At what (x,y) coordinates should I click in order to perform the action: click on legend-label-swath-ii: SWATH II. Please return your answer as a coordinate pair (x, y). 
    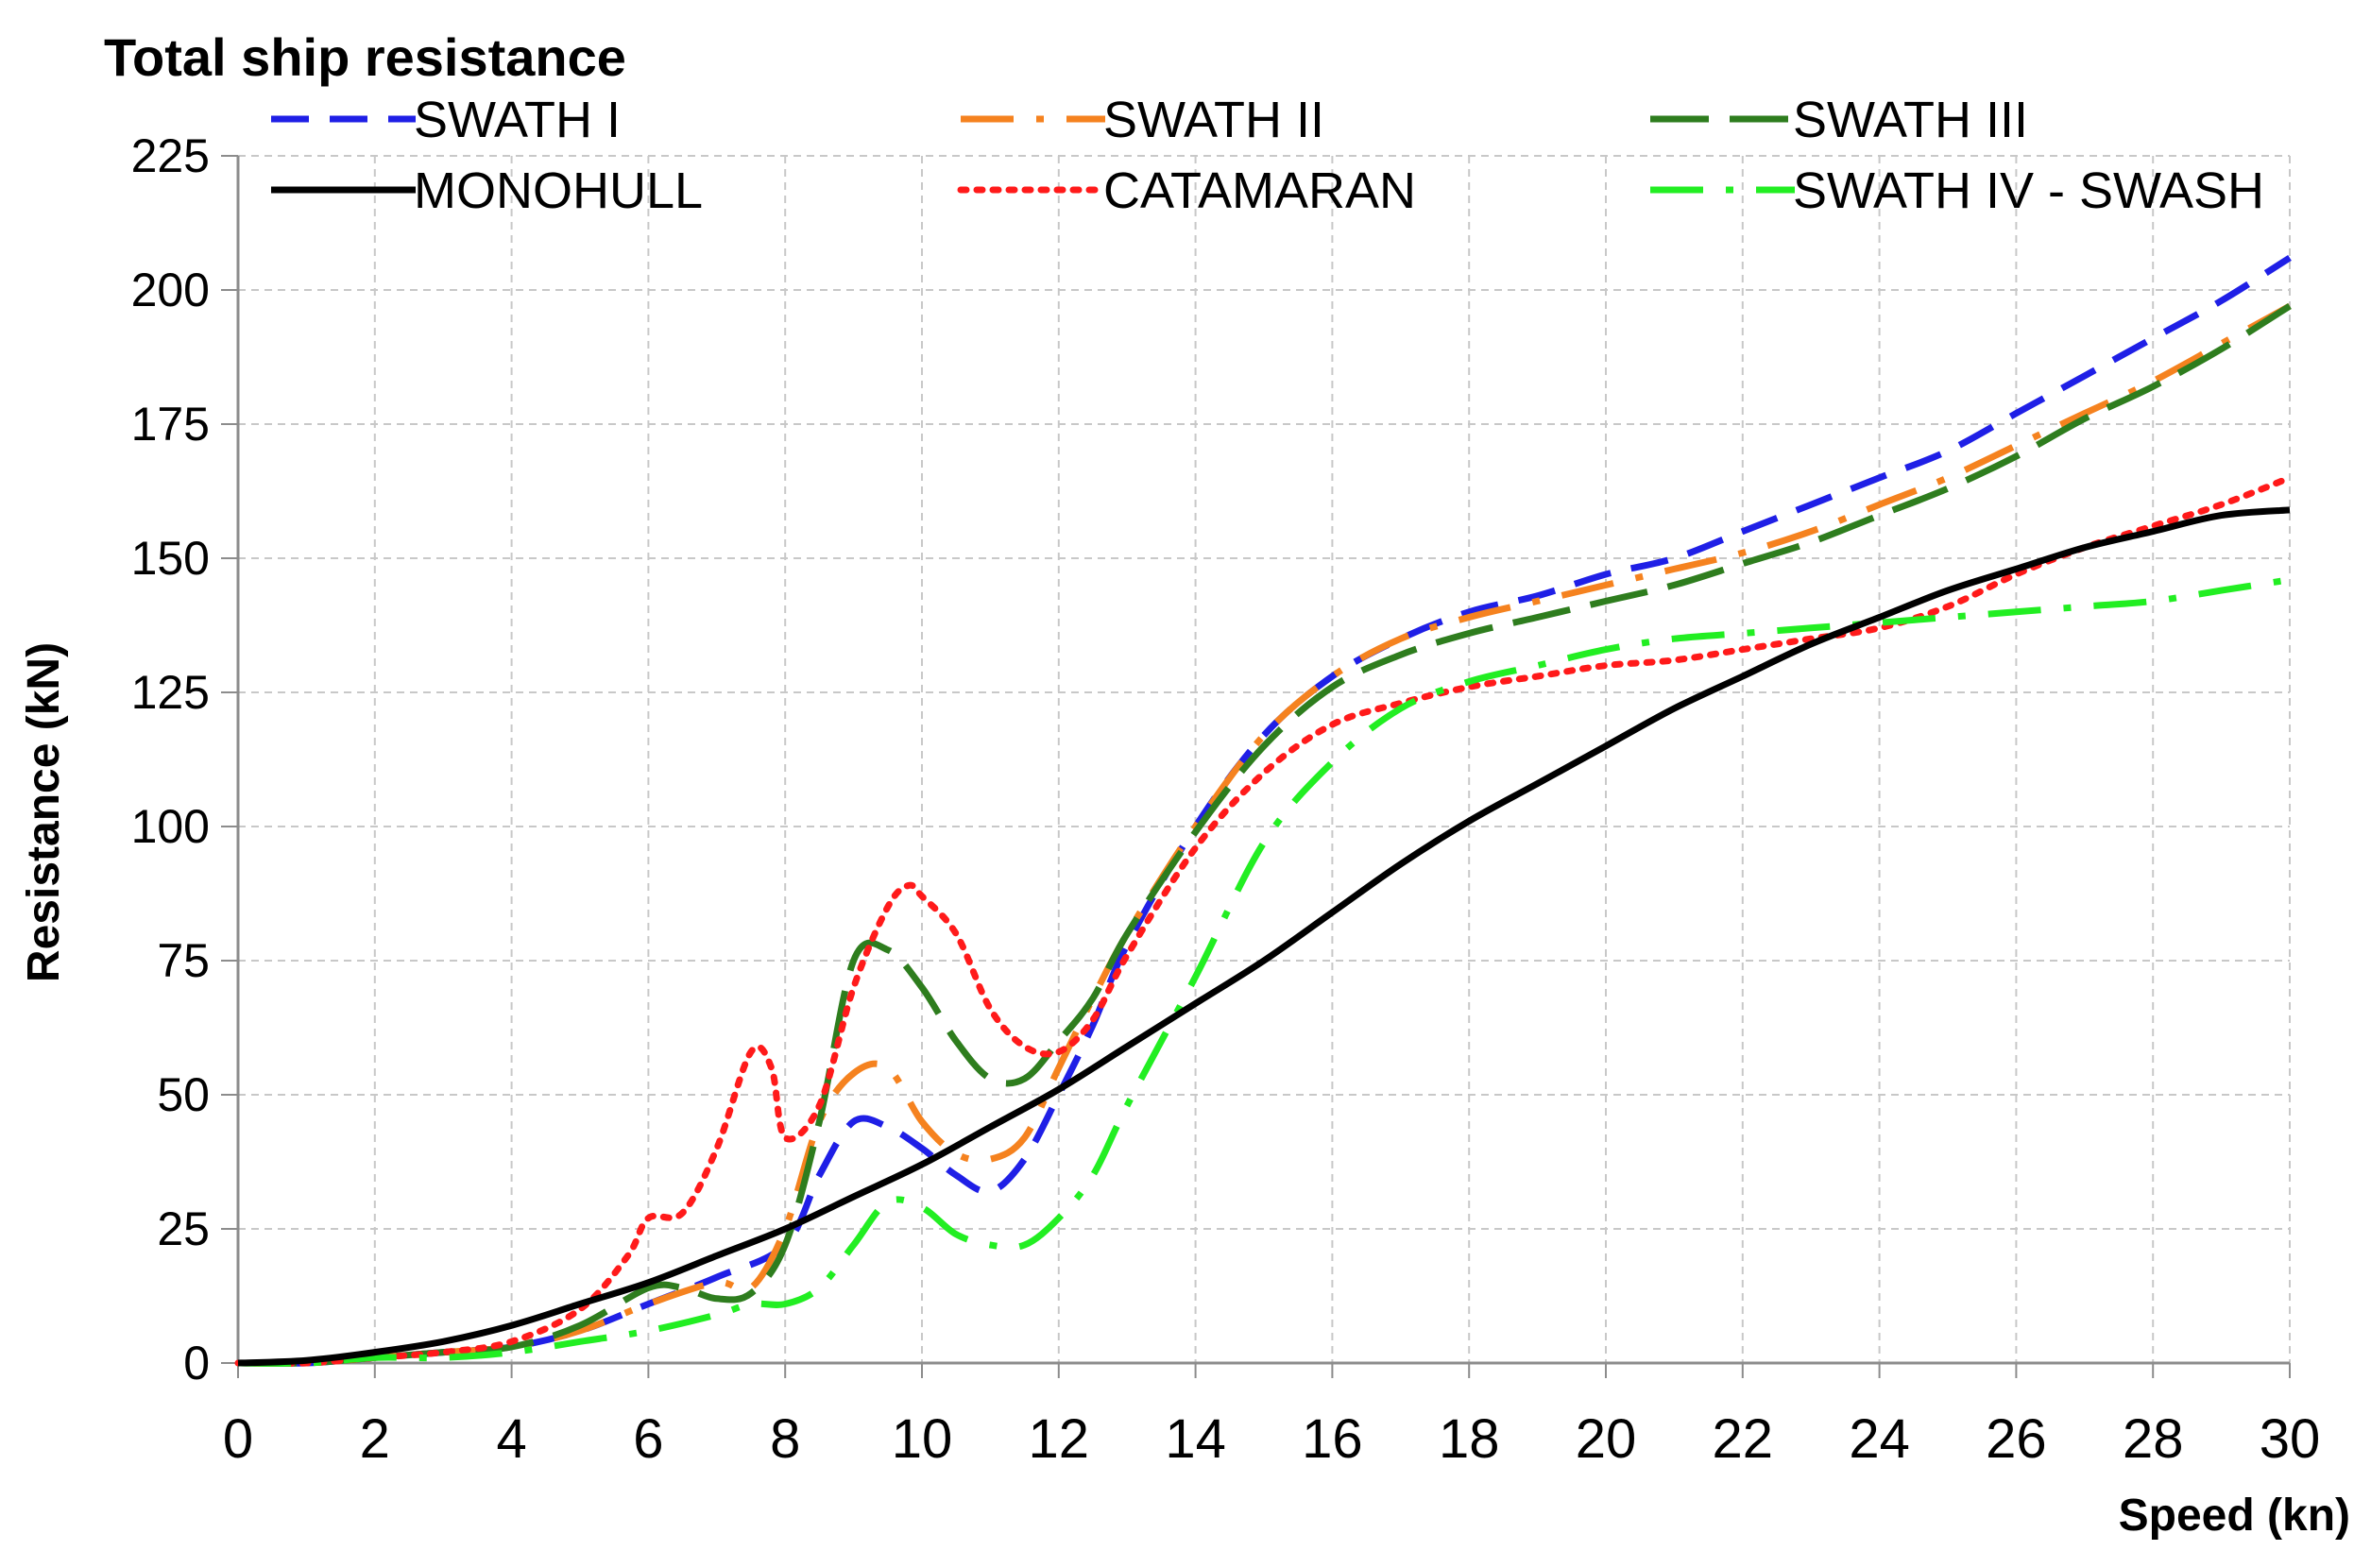
    Looking at the image, I should click on (1213, 120).